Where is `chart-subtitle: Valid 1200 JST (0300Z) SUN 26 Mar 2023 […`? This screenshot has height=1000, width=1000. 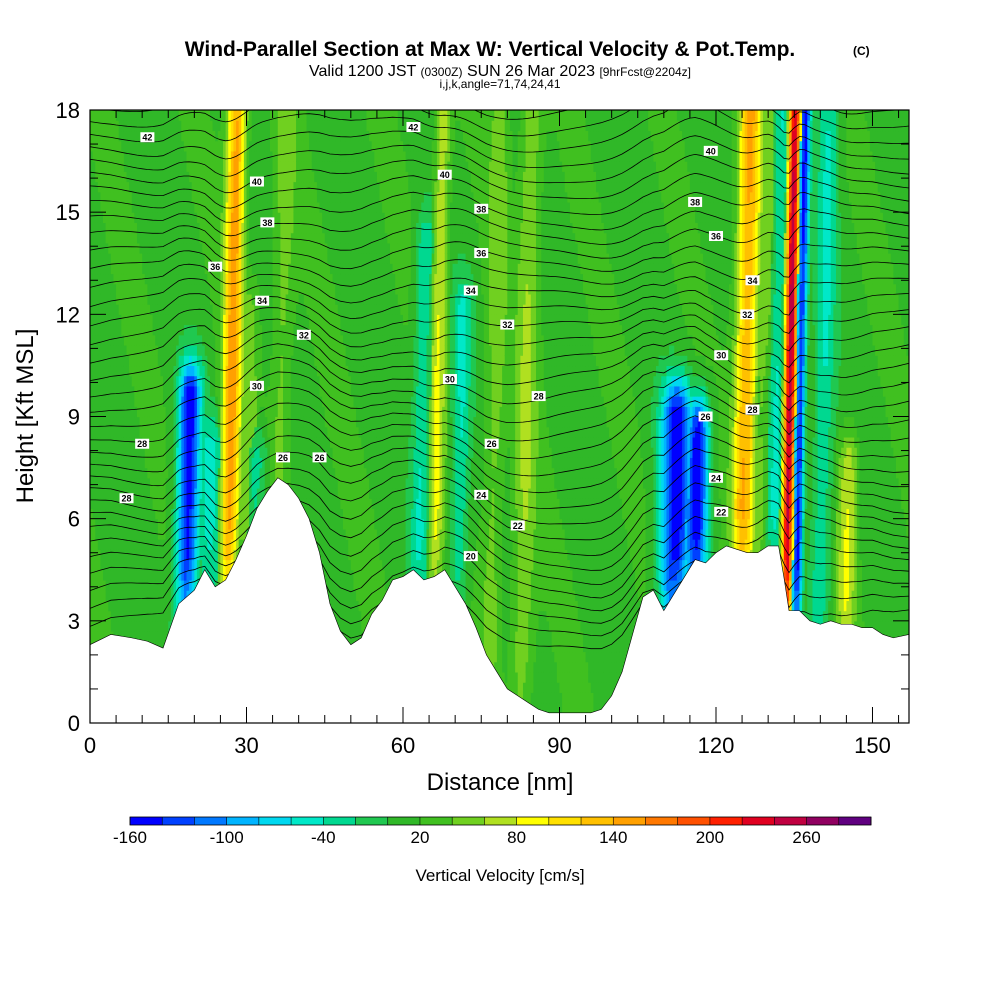 chart-subtitle: Valid 1200 JST (0300Z) SUN 26 Mar 2023 [… is located at coordinates (500, 71).